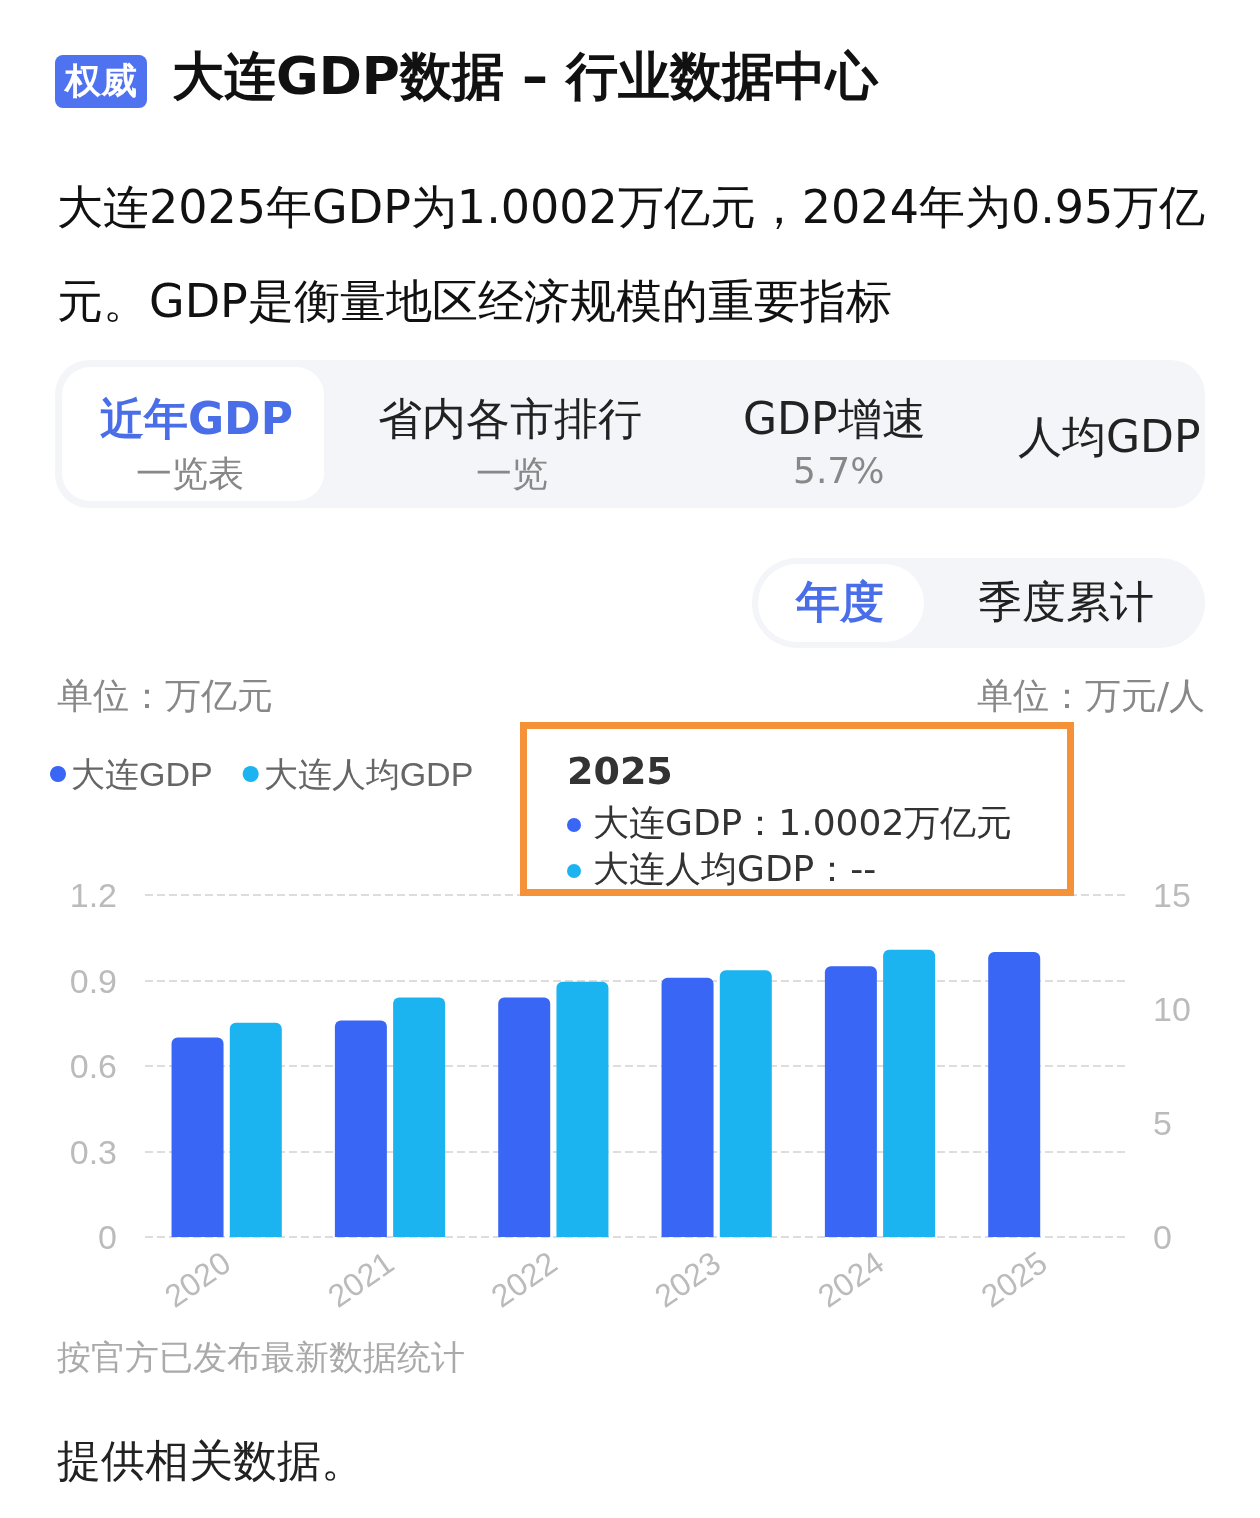 Image resolution: width=1260 pixels, height=1518 pixels. Describe the element at coordinates (525, 76) in the screenshot. I see `chart-title: 大连GDP数据 – 行业数据中心` at that location.